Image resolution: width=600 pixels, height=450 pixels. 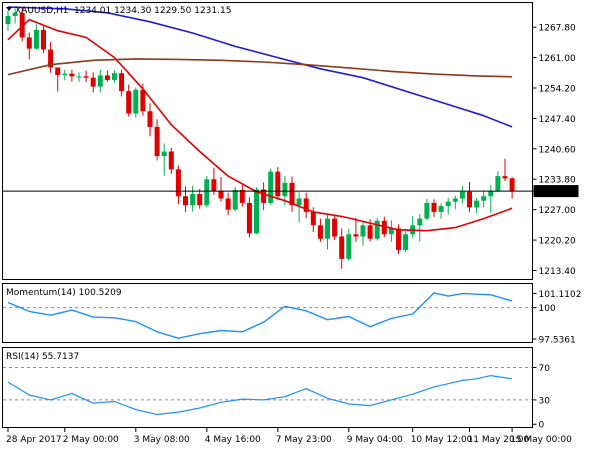 What do you see at coordinates (557, 89) in the screenshot?
I see `price-axis-label: 1254.20` at bounding box center [557, 89].